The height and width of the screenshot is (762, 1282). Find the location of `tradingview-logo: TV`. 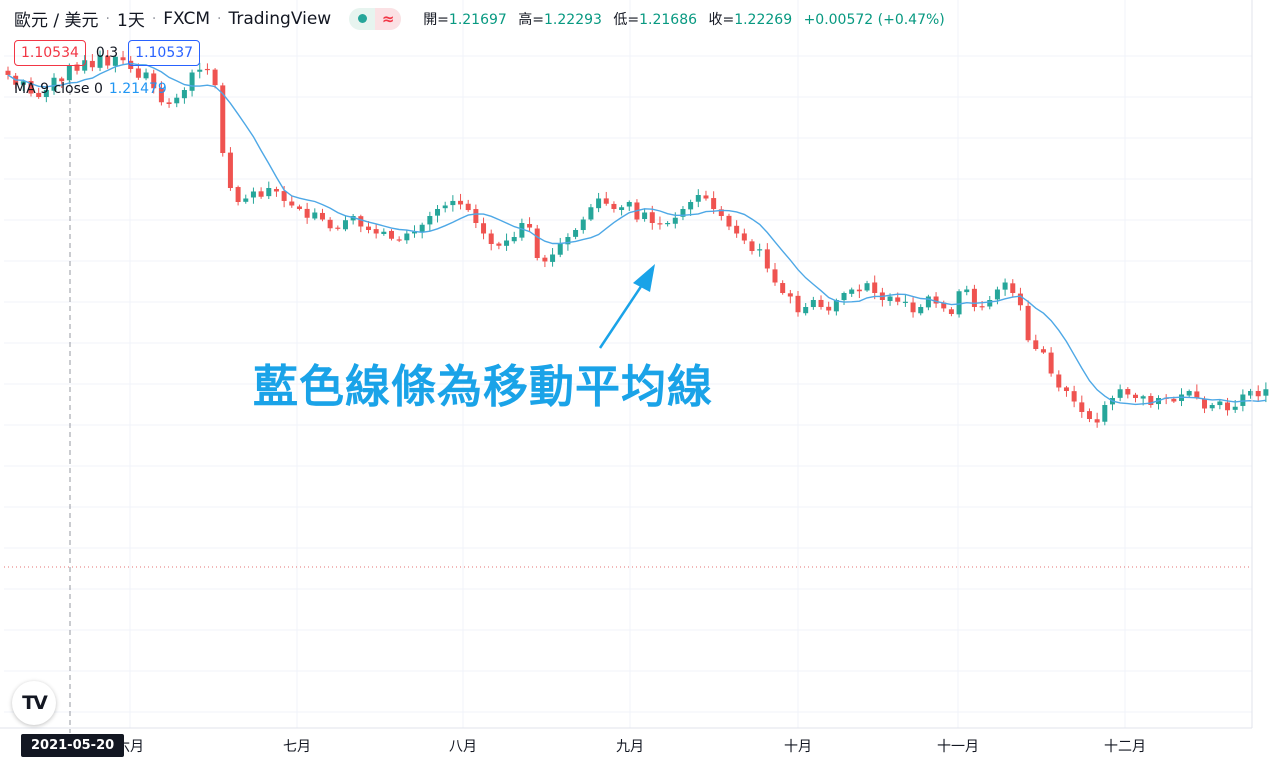

tradingview-logo: TV is located at coordinates (34, 703).